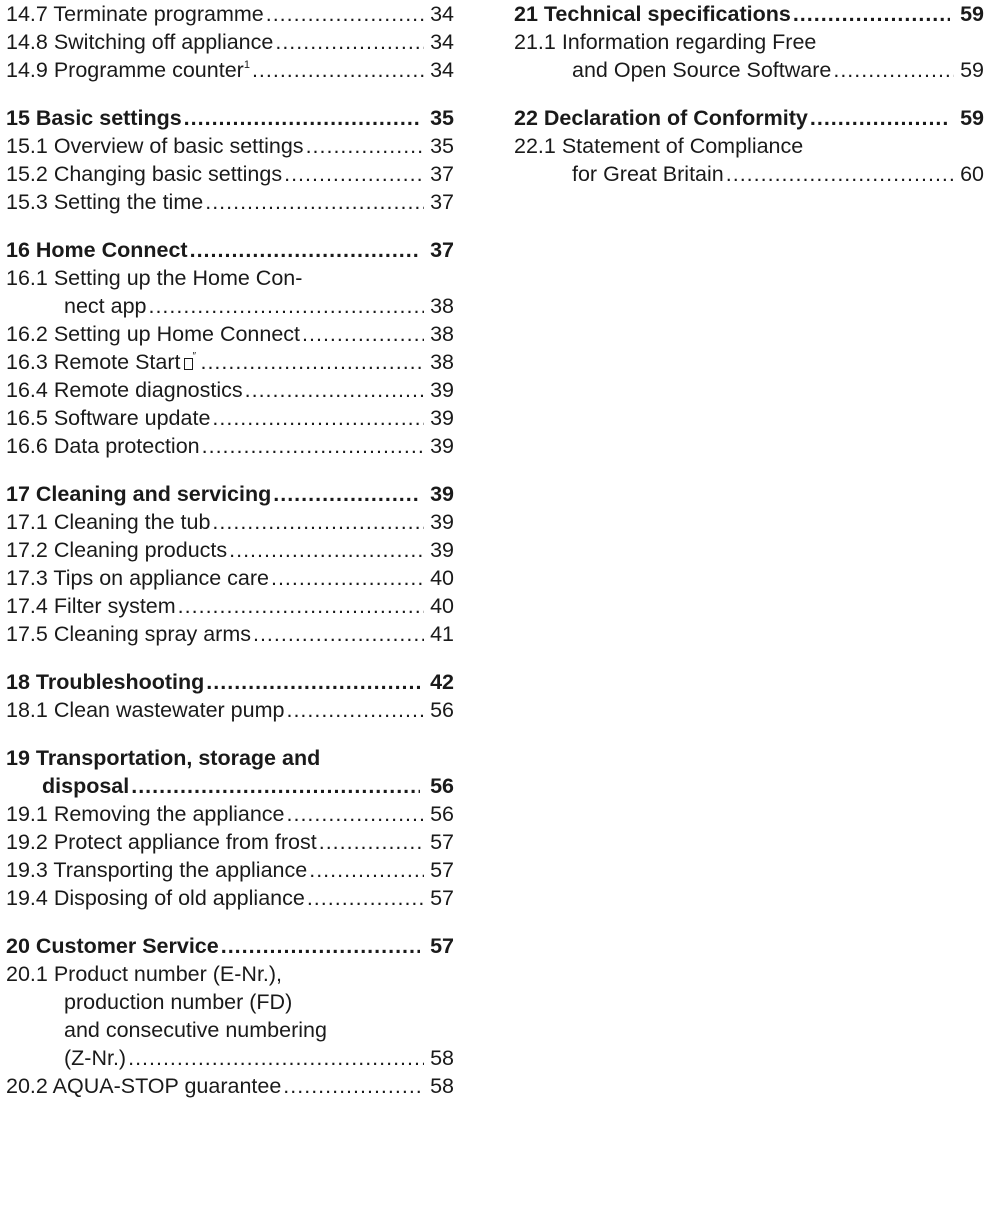 The width and height of the screenshot is (991, 1208). I want to click on toc-entry-title: 16.4 Remote diagnostics, so click(124, 390).